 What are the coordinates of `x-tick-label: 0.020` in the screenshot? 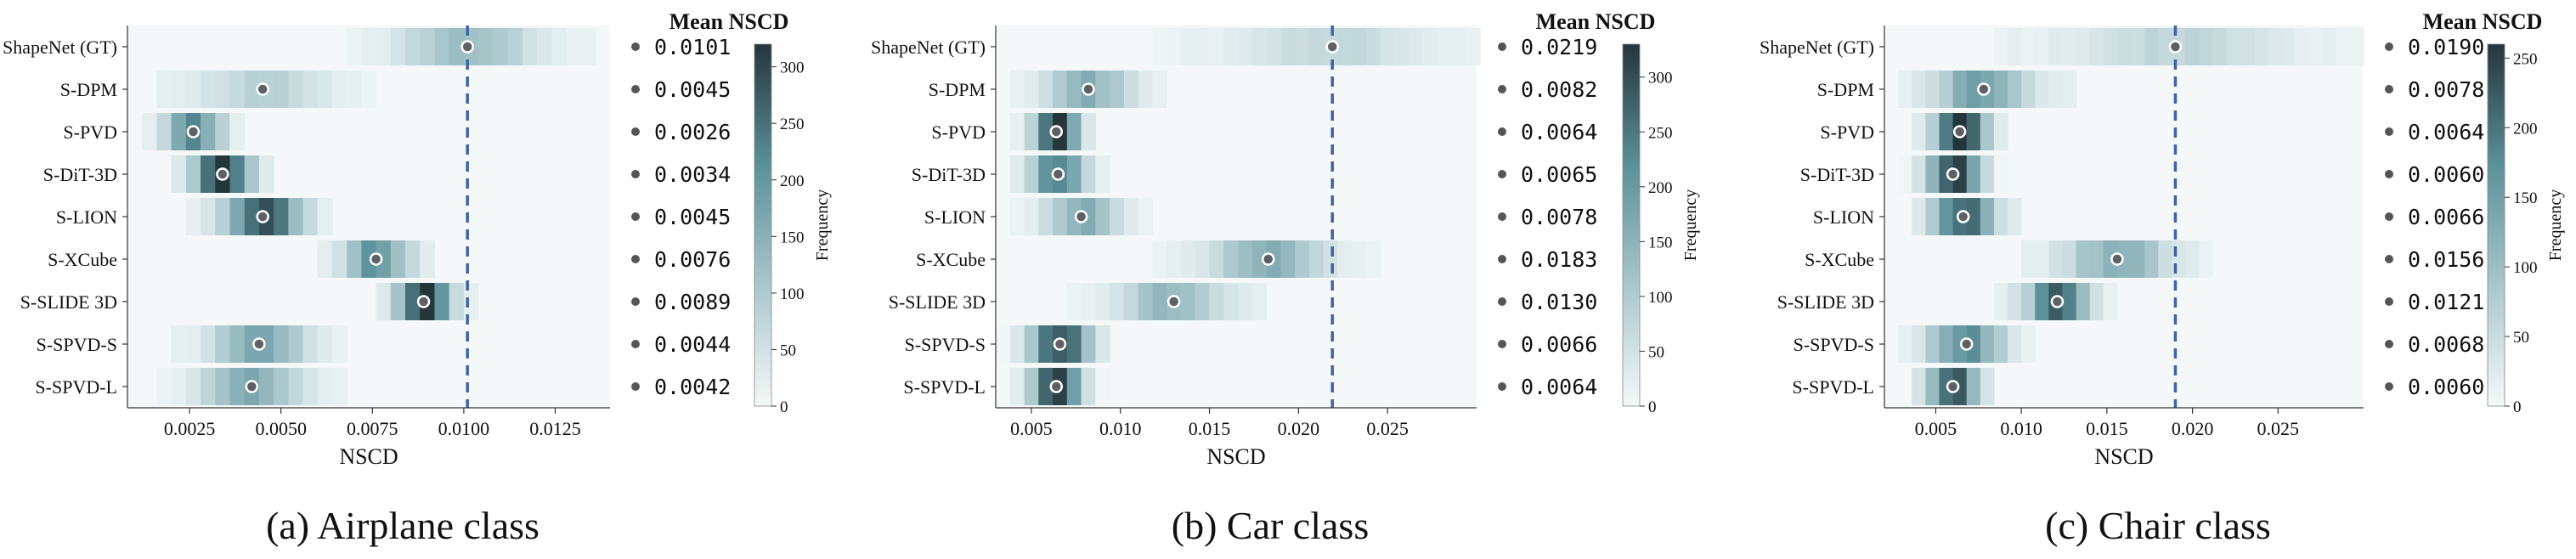 It's located at (2193, 428).